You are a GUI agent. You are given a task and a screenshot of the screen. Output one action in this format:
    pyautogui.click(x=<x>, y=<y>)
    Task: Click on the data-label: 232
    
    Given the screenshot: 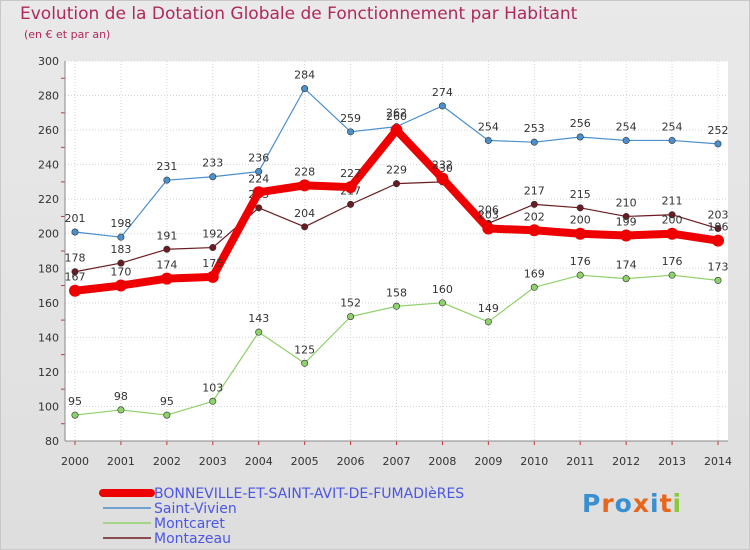 What is the action you would take?
    pyautogui.click(x=442, y=164)
    